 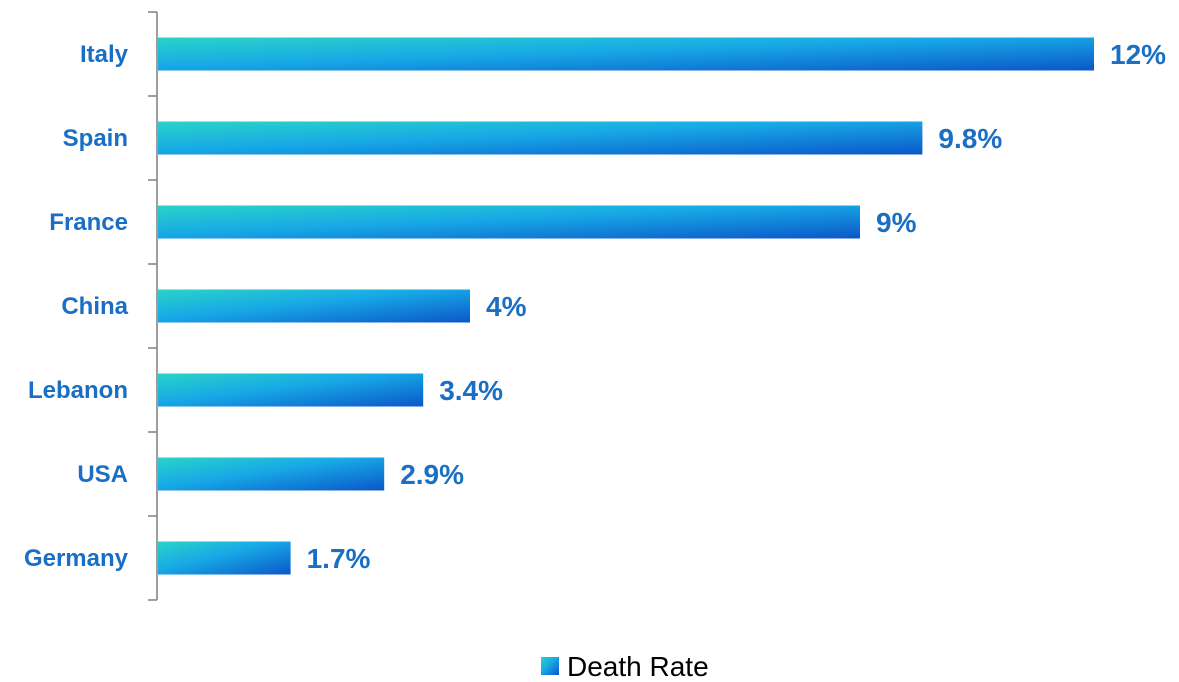 I want to click on category-axis, so click(x=153, y=306).